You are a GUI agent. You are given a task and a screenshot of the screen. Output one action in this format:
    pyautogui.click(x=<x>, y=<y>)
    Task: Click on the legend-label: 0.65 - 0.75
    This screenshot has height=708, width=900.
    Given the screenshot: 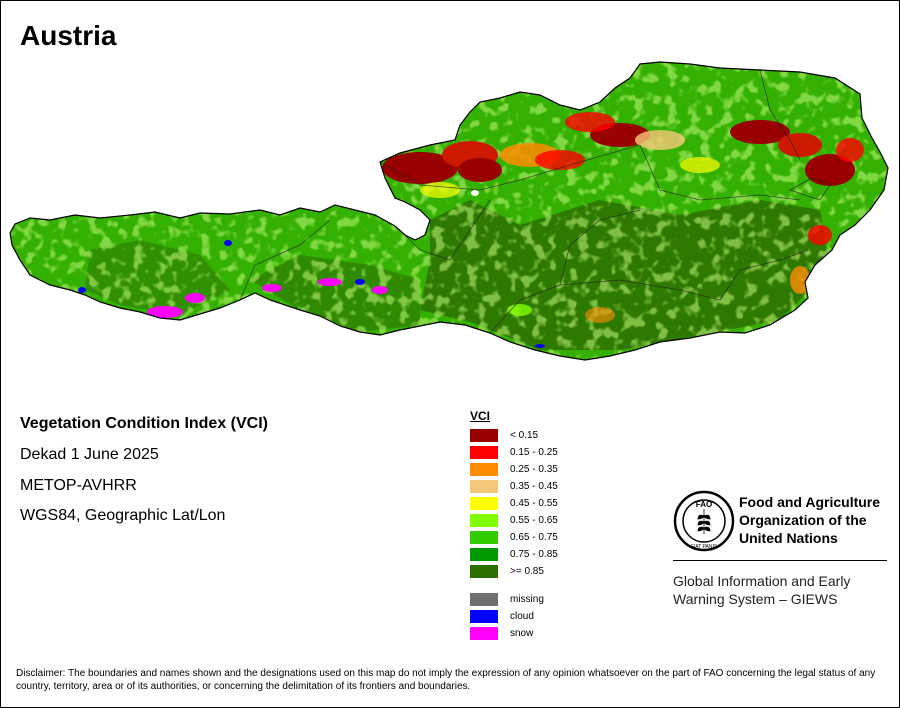 What is the action you would take?
    pyautogui.click(x=534, y=537)
    